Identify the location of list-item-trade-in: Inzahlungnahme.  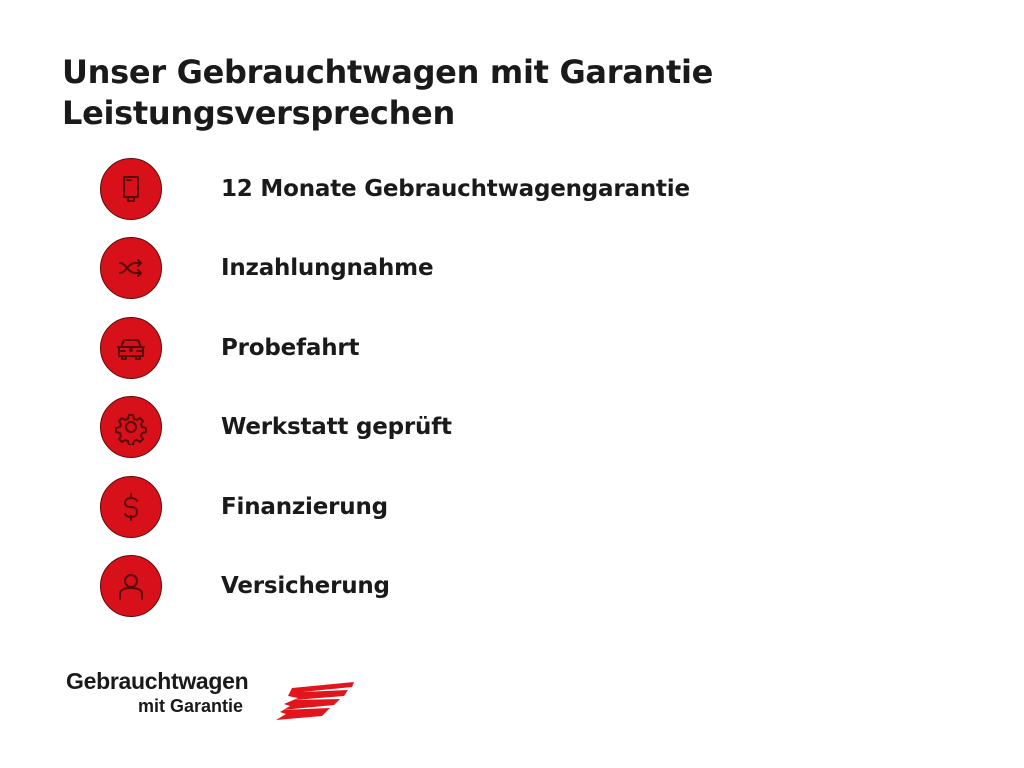
(267, 268).